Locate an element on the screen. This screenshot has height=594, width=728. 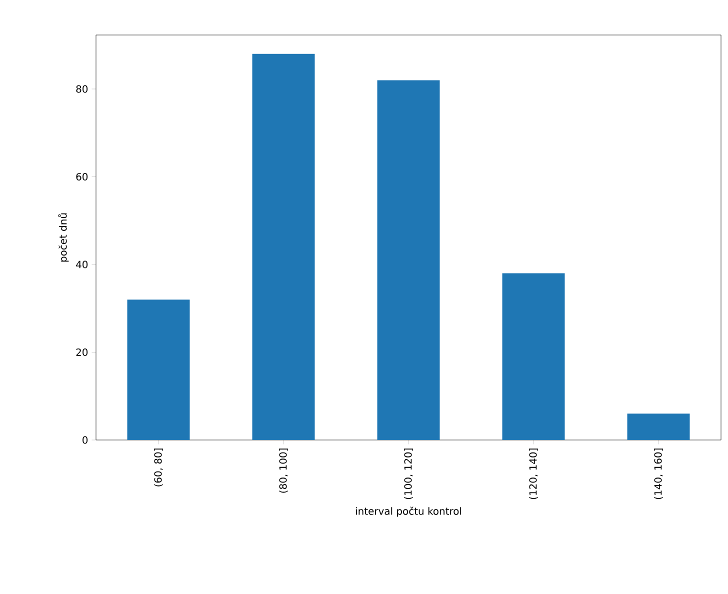
y-tick-label: 80 is located at coordinates (82, 89).